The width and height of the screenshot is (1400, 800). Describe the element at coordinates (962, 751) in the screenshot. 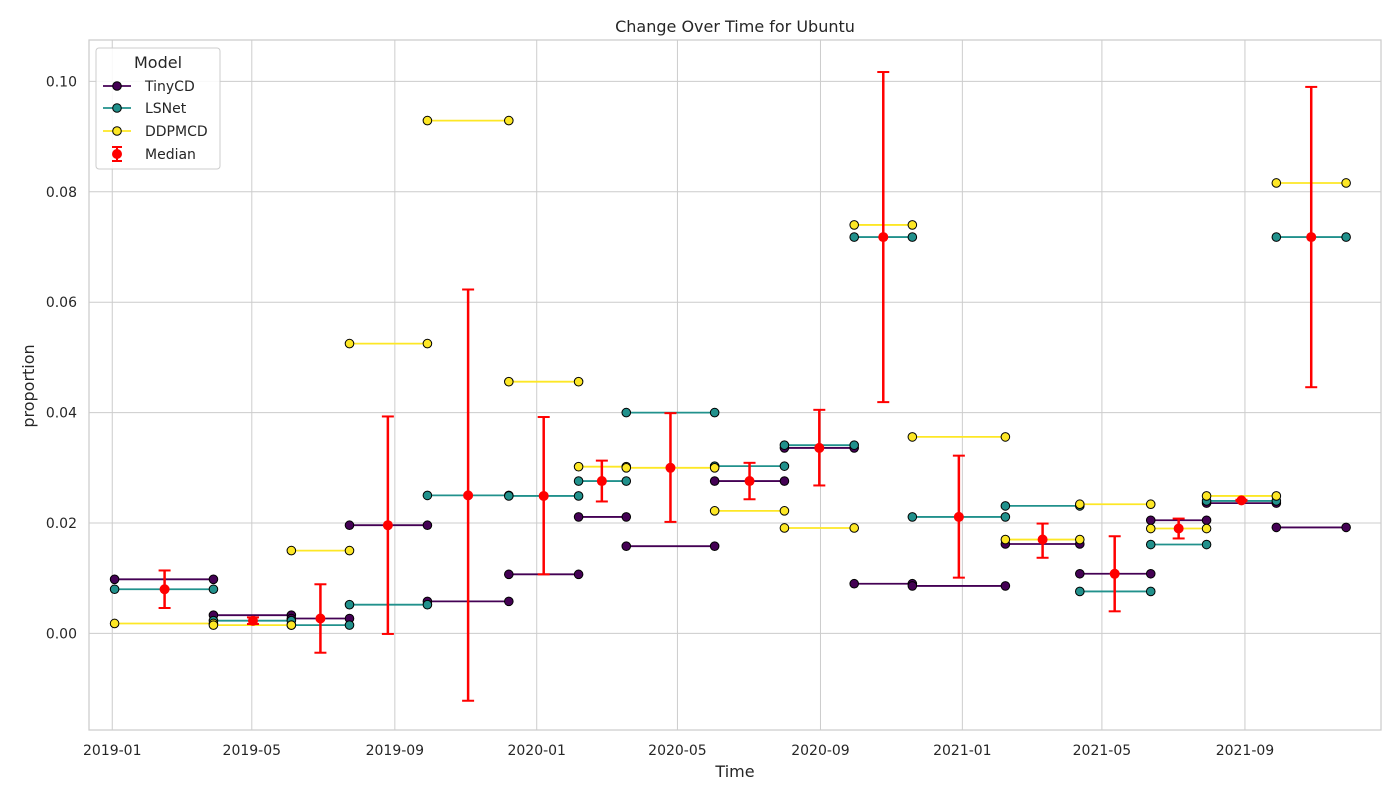

I see `x-tick-label: 2021-01` at that location.